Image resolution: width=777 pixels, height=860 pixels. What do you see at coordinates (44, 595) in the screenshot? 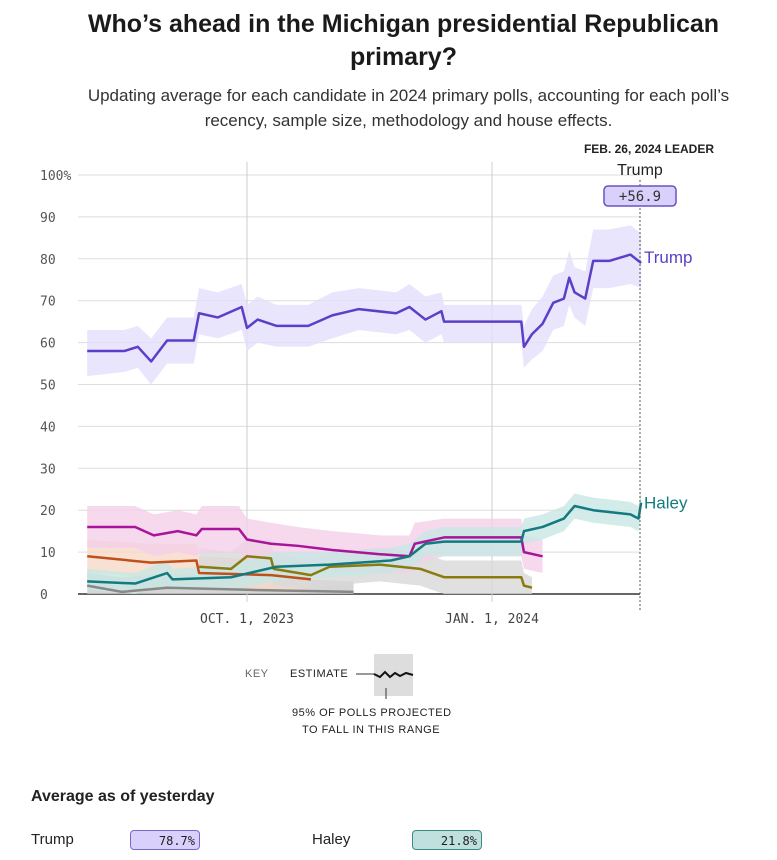
I see `y-tick-label: 0` at bounding box center [44, 595].